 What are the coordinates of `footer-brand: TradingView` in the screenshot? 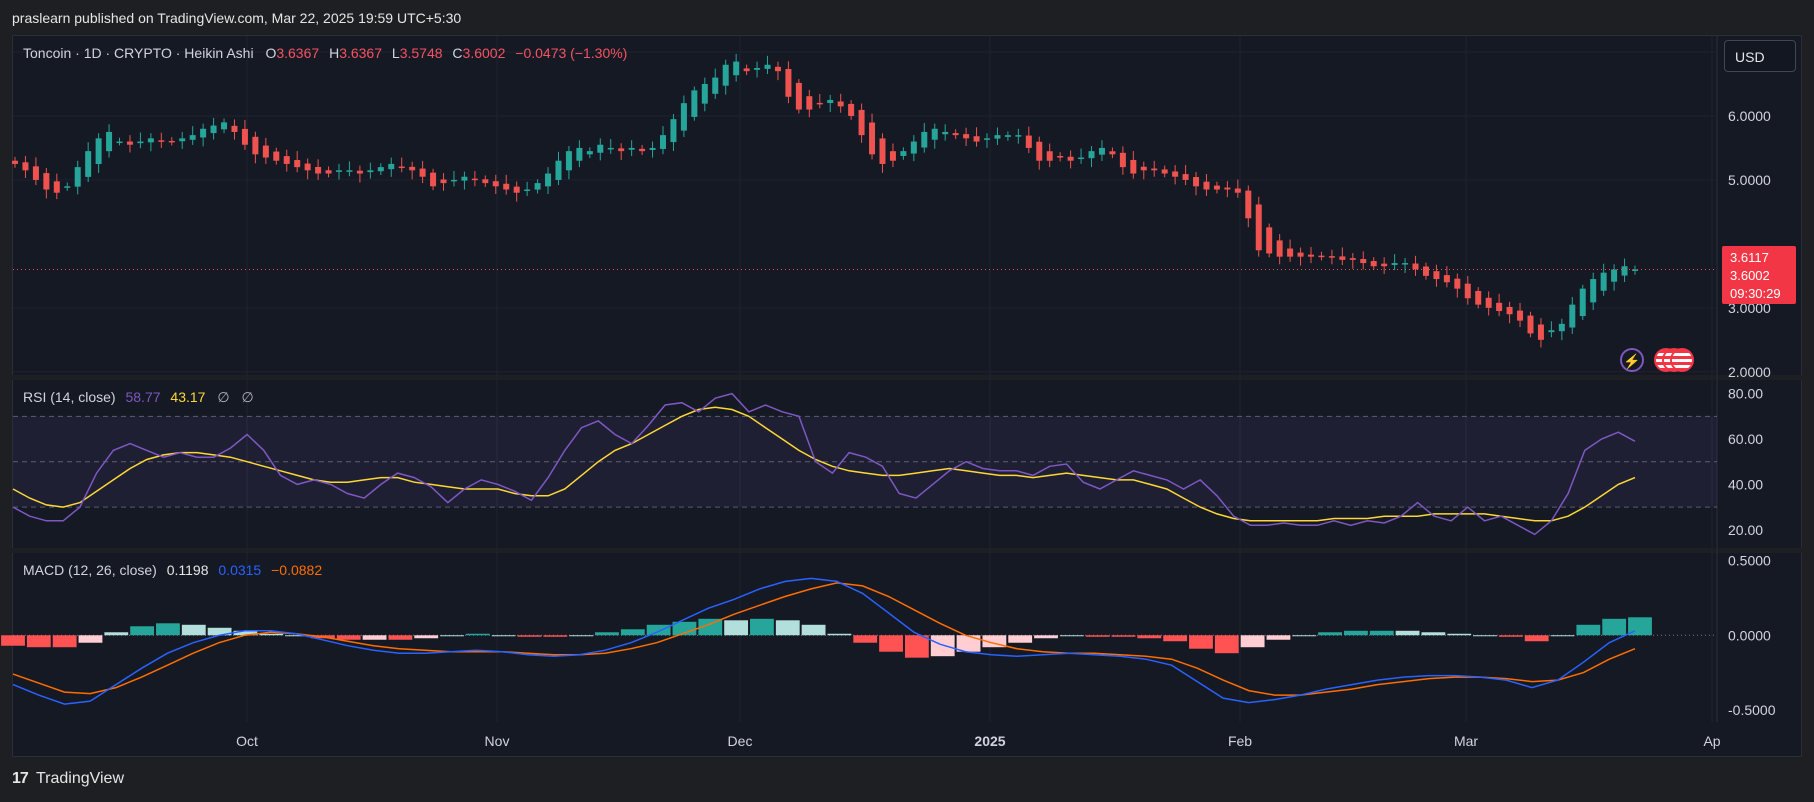 It's located at (79, 778).